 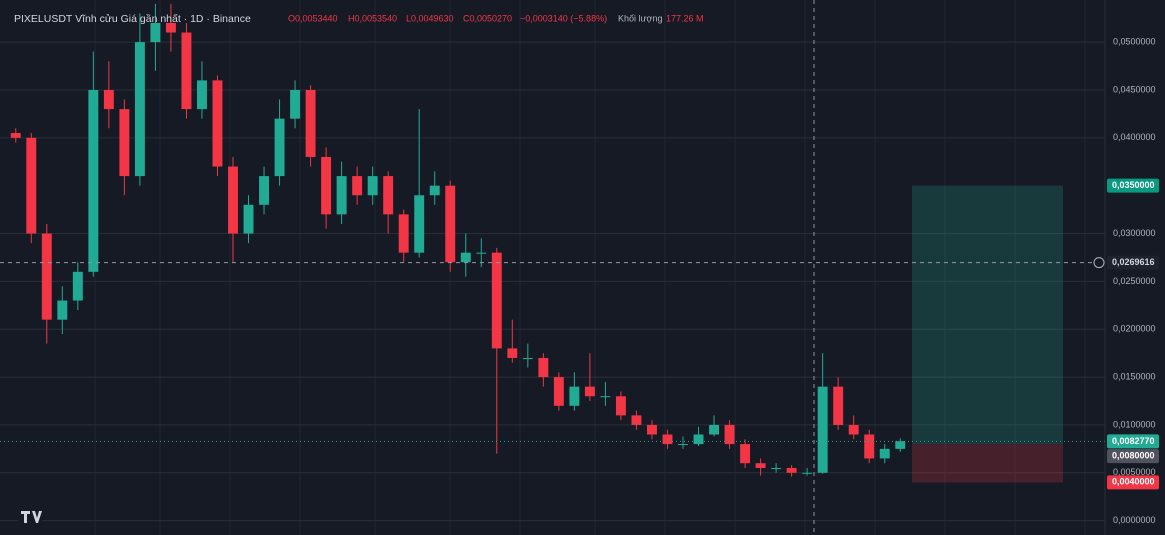 I want to click on y-tick-label: 0,0100000, so click(x=1134, y=424).